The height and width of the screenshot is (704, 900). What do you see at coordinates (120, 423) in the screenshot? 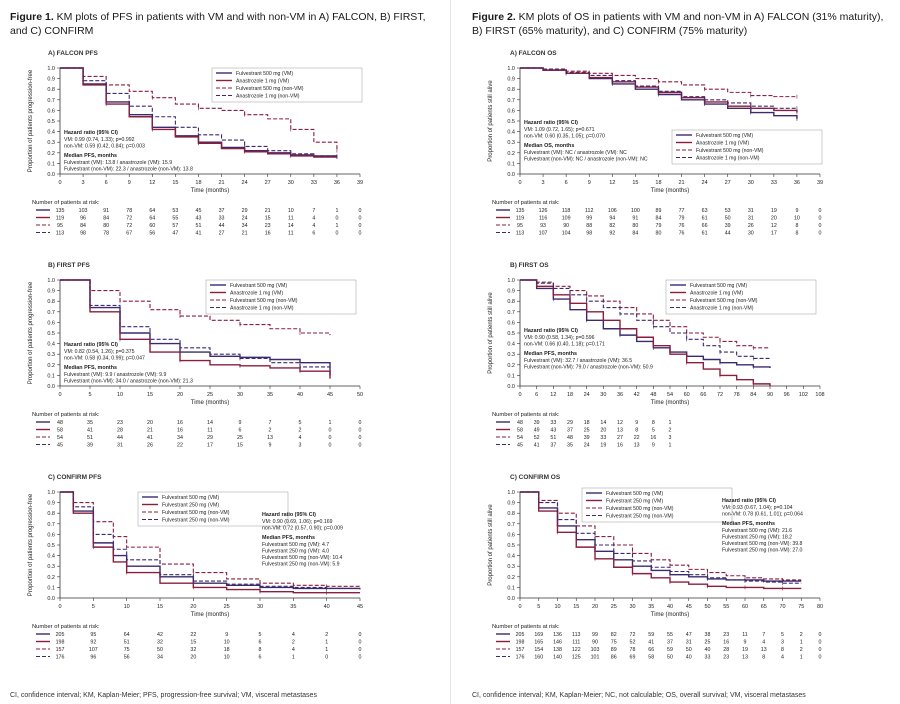
I see `risk-count: 23` at bounding box center [120, 423].